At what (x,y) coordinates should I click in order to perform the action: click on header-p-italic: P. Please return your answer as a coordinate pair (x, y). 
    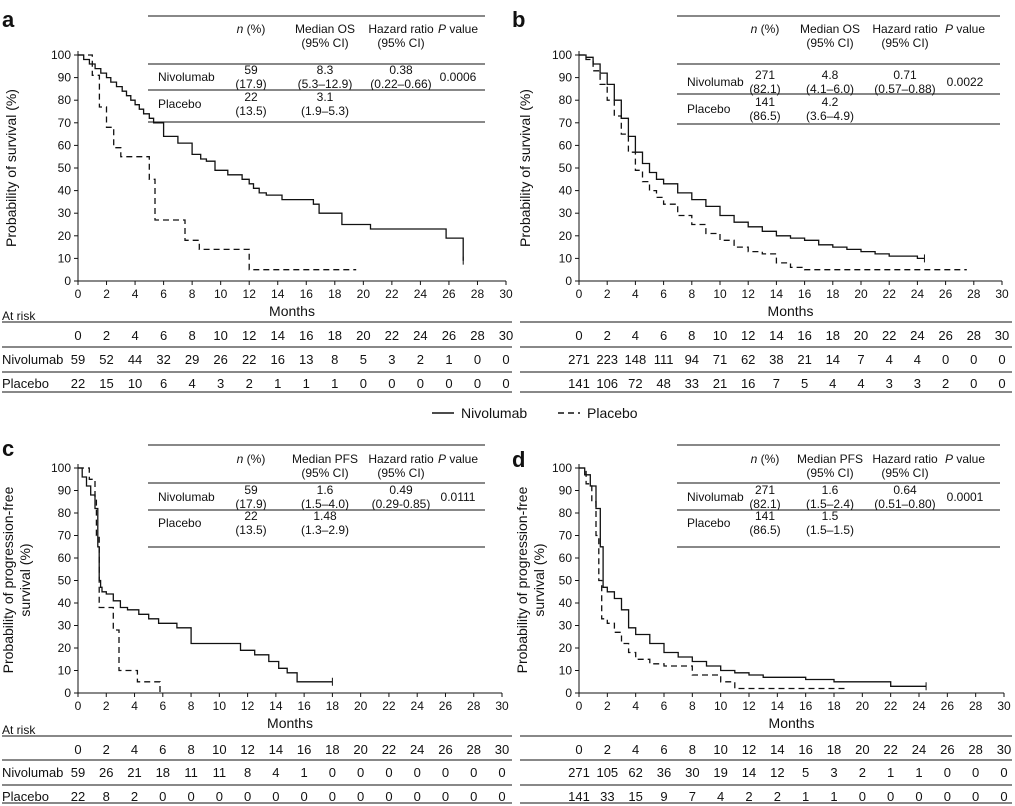
    Looking at the image, I should click on (949, 459).